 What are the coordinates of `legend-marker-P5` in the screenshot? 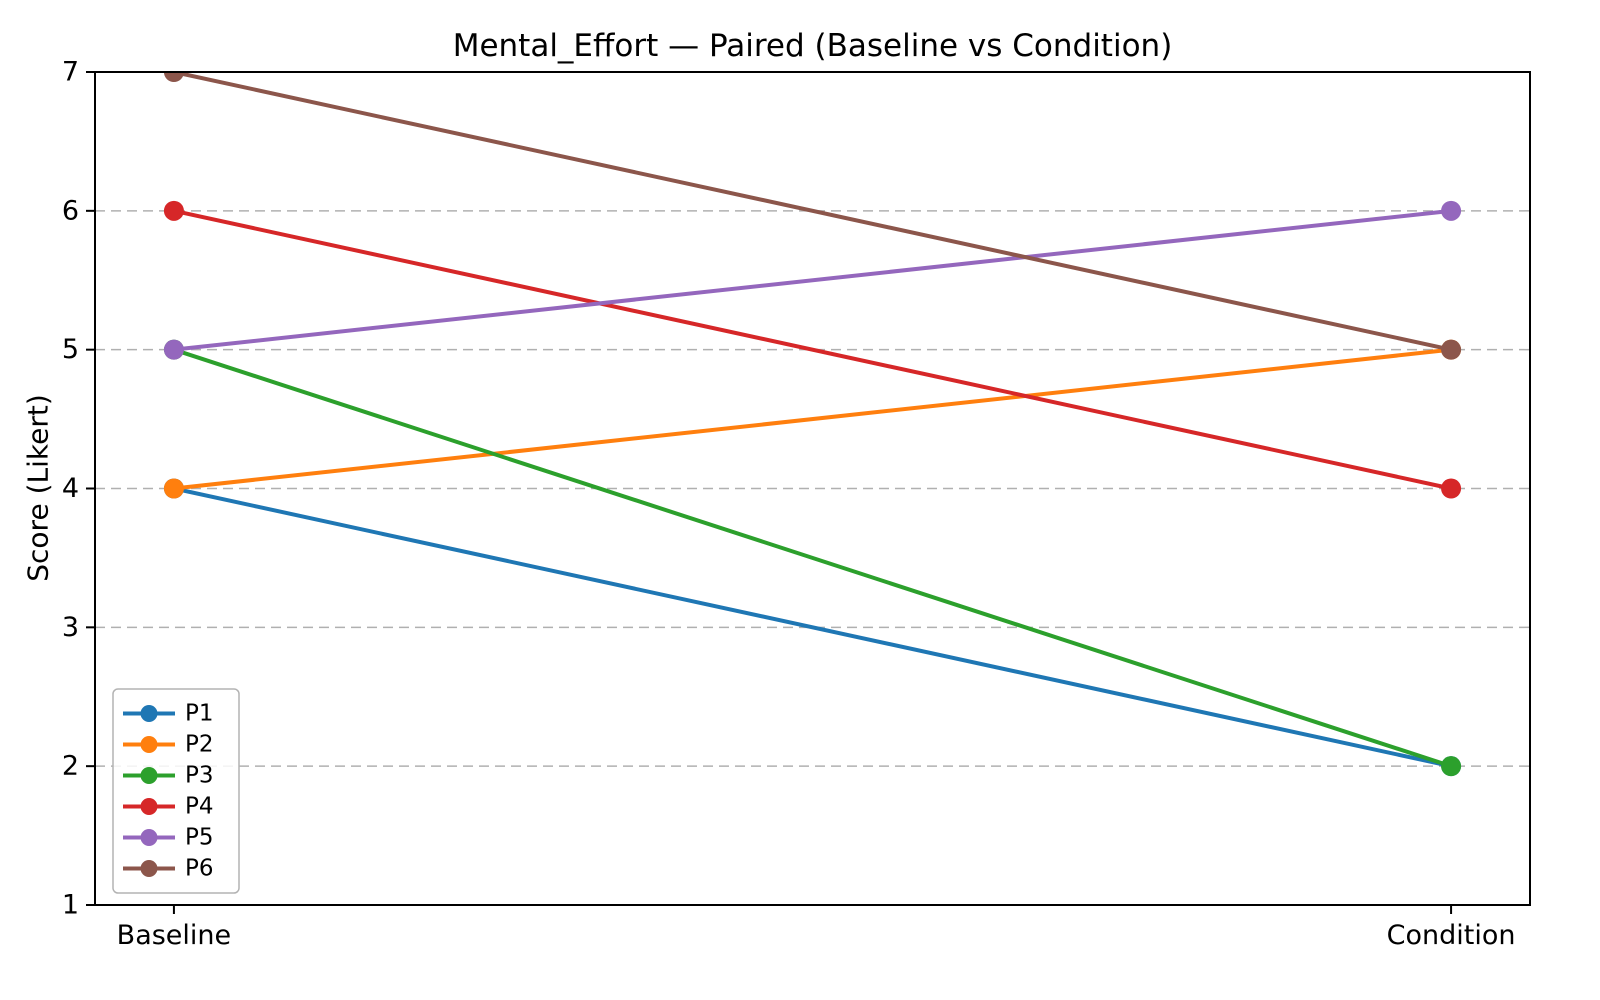 It's located at (149, 837).